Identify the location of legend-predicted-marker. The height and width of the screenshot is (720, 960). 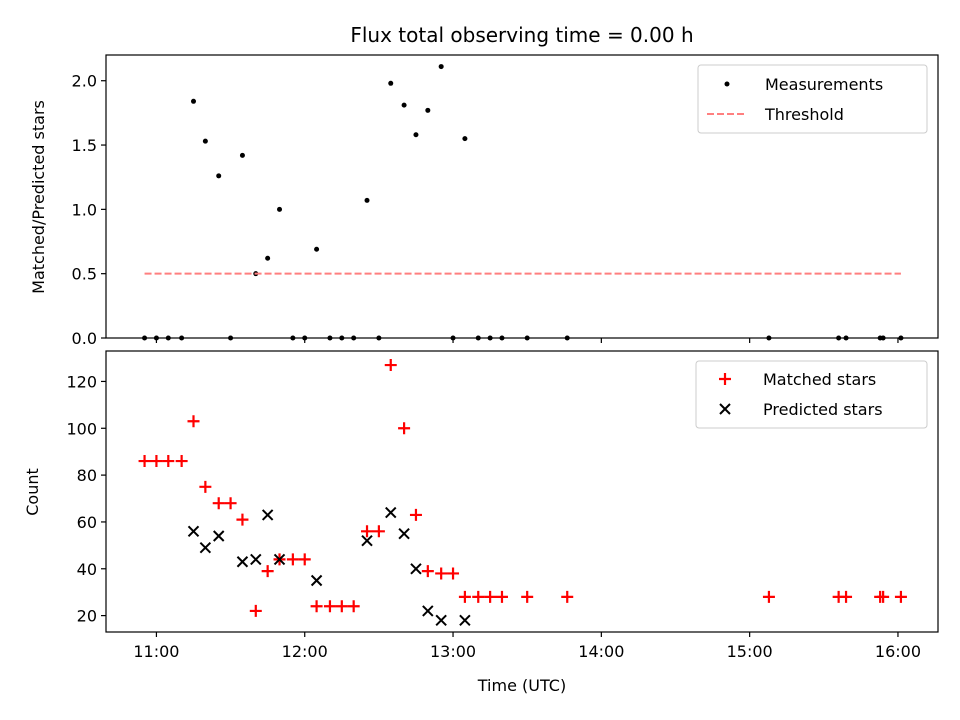
(725, 409).